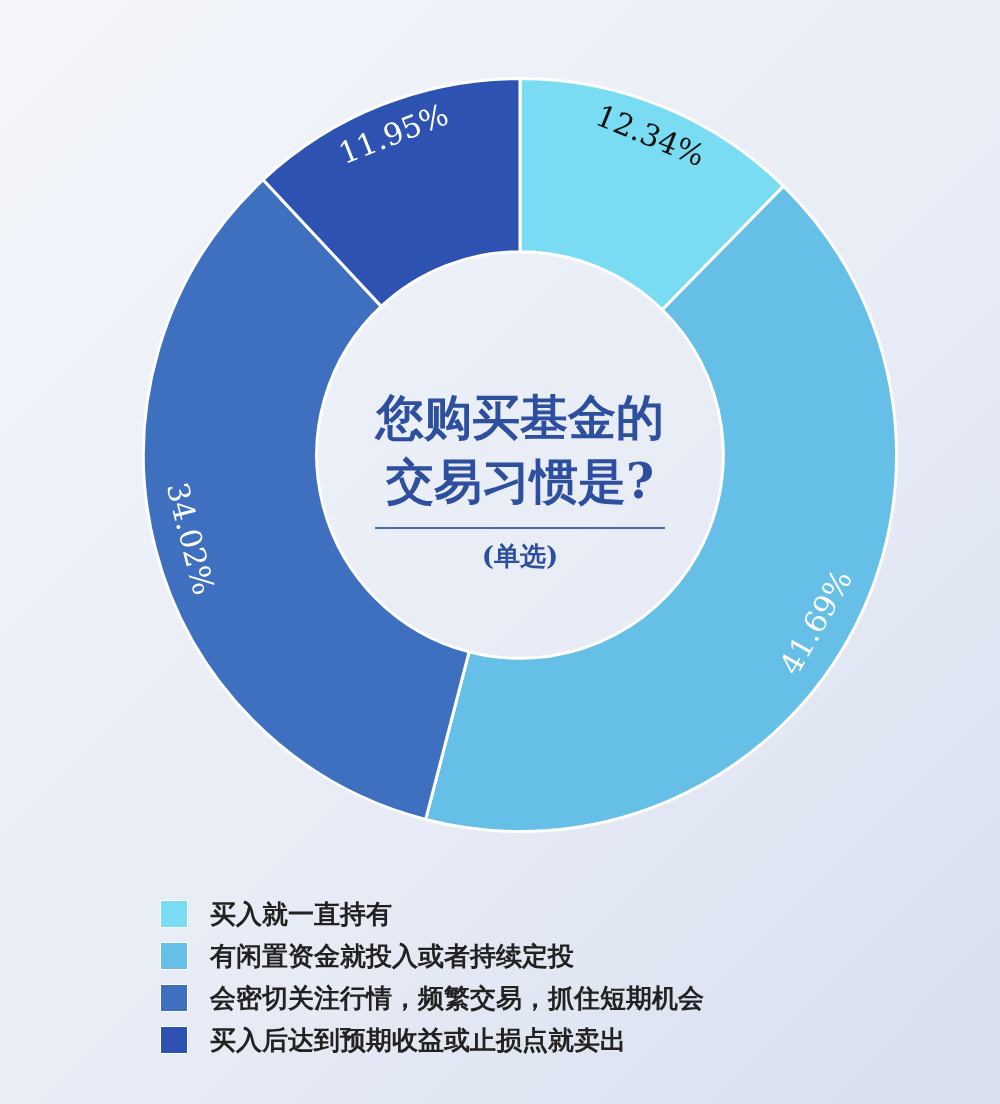  What do you see at coordinates (190, 538) in the screenshot?
I see `data-label: 34.02%` at bounding box center [190, 538].